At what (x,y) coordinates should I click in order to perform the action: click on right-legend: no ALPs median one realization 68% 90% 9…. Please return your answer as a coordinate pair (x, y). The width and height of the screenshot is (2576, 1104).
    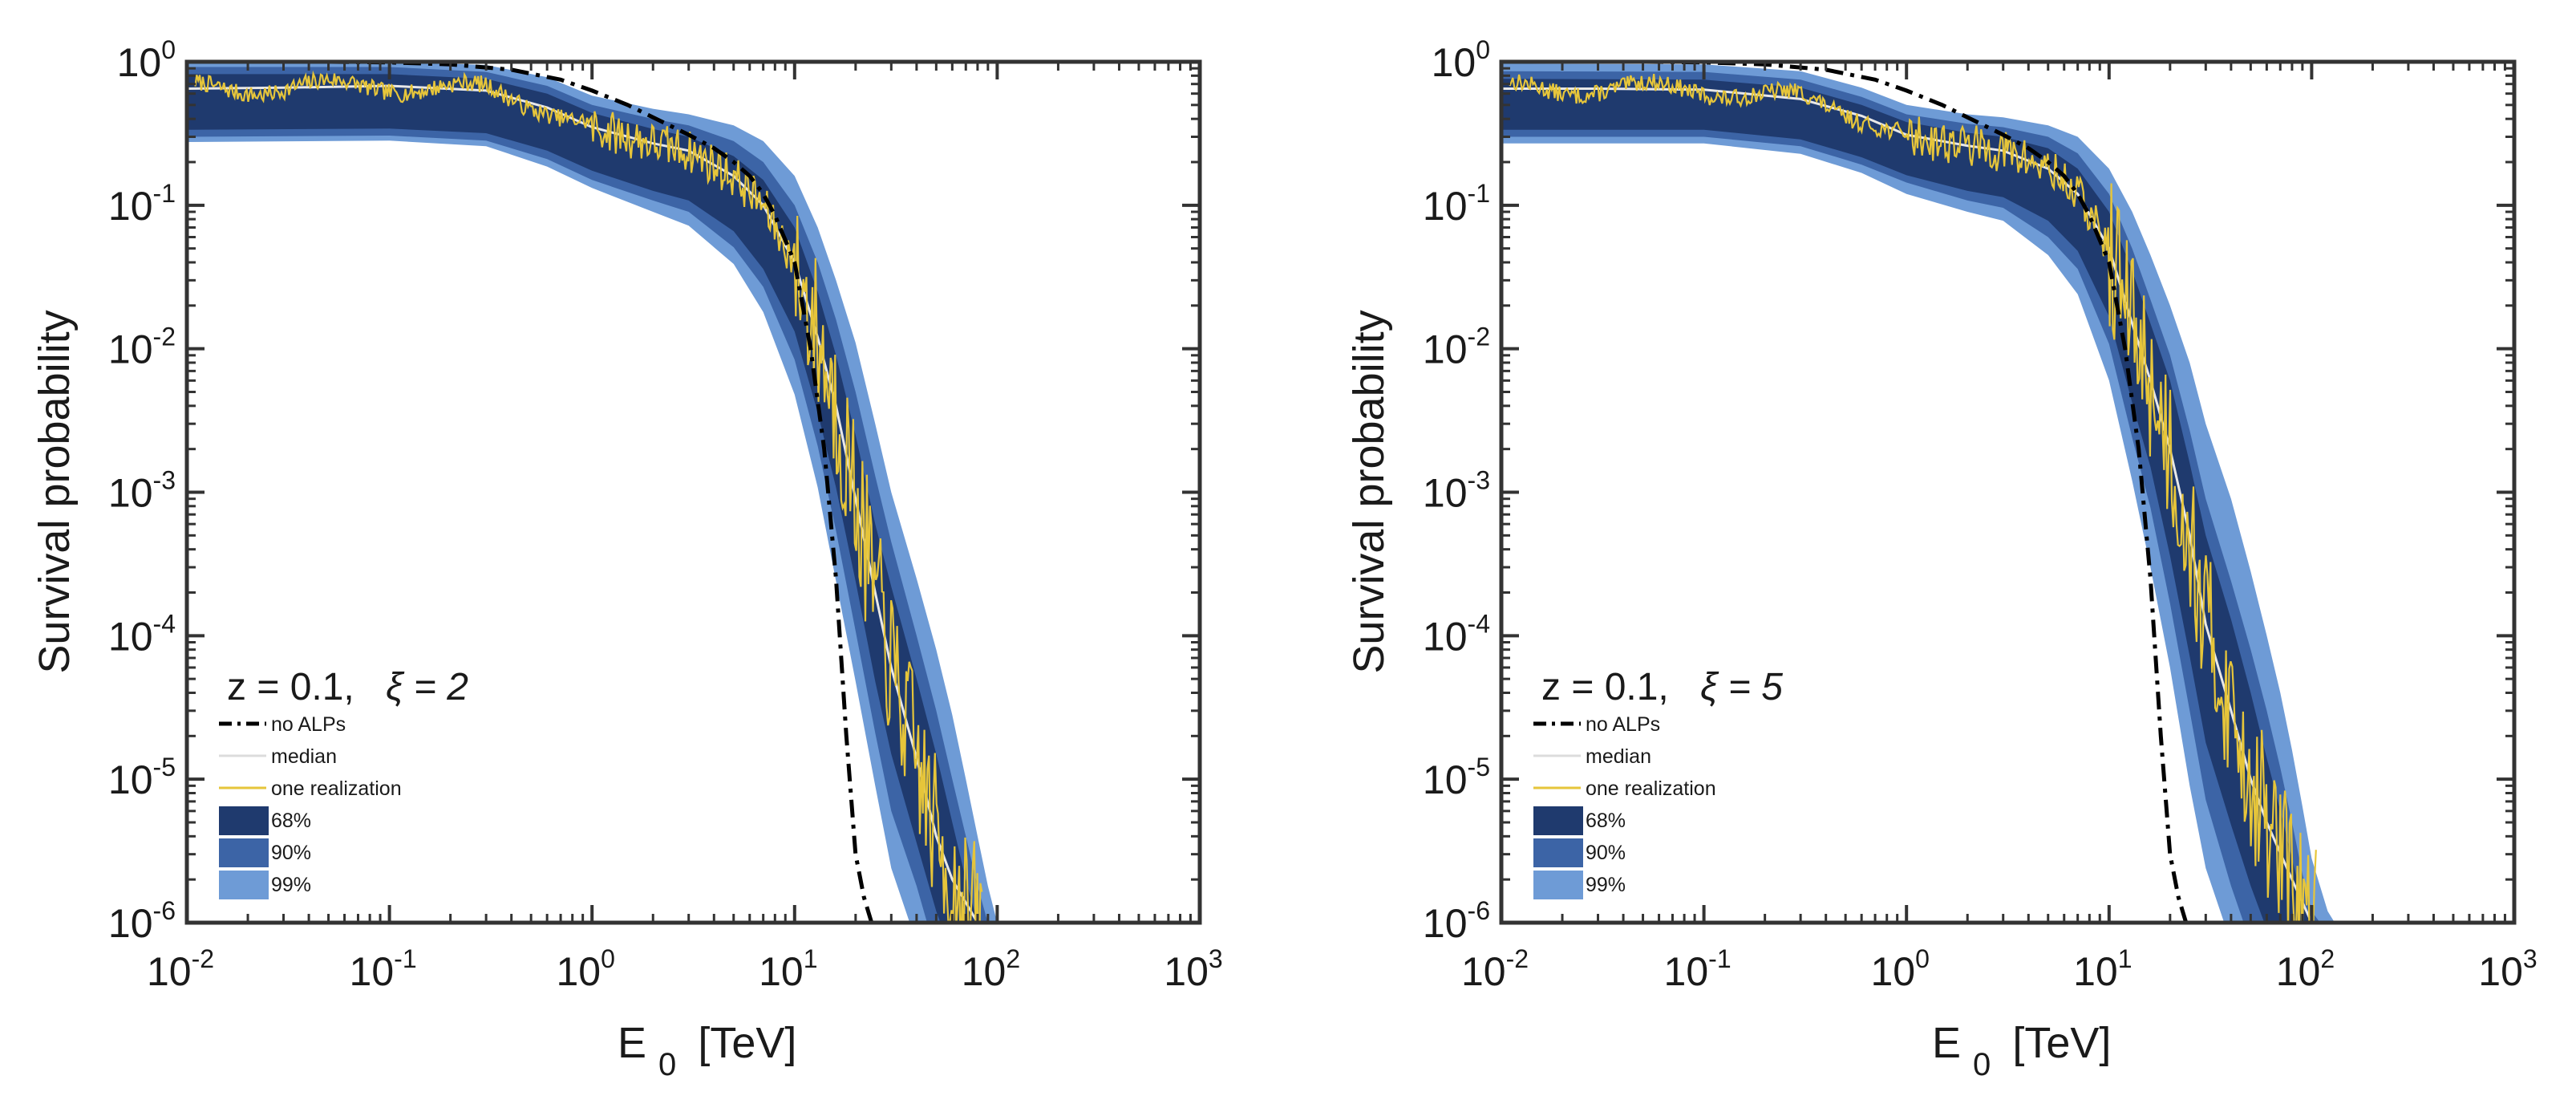
    Looking at the image, I should click on (1624, 806).